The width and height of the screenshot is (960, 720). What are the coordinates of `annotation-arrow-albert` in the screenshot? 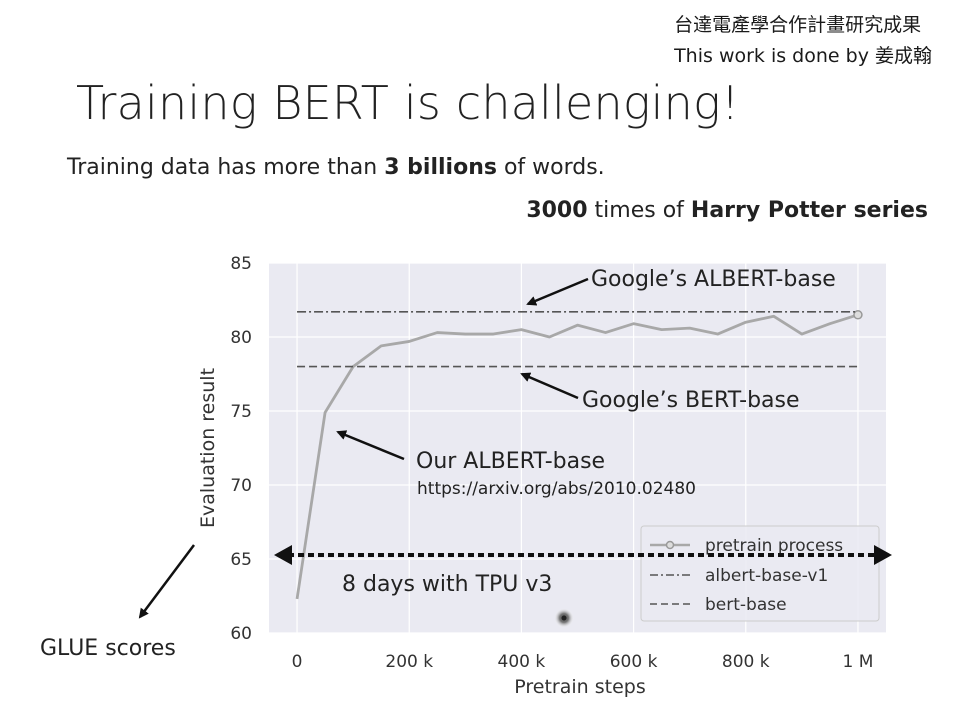 It's located at (557, 291).